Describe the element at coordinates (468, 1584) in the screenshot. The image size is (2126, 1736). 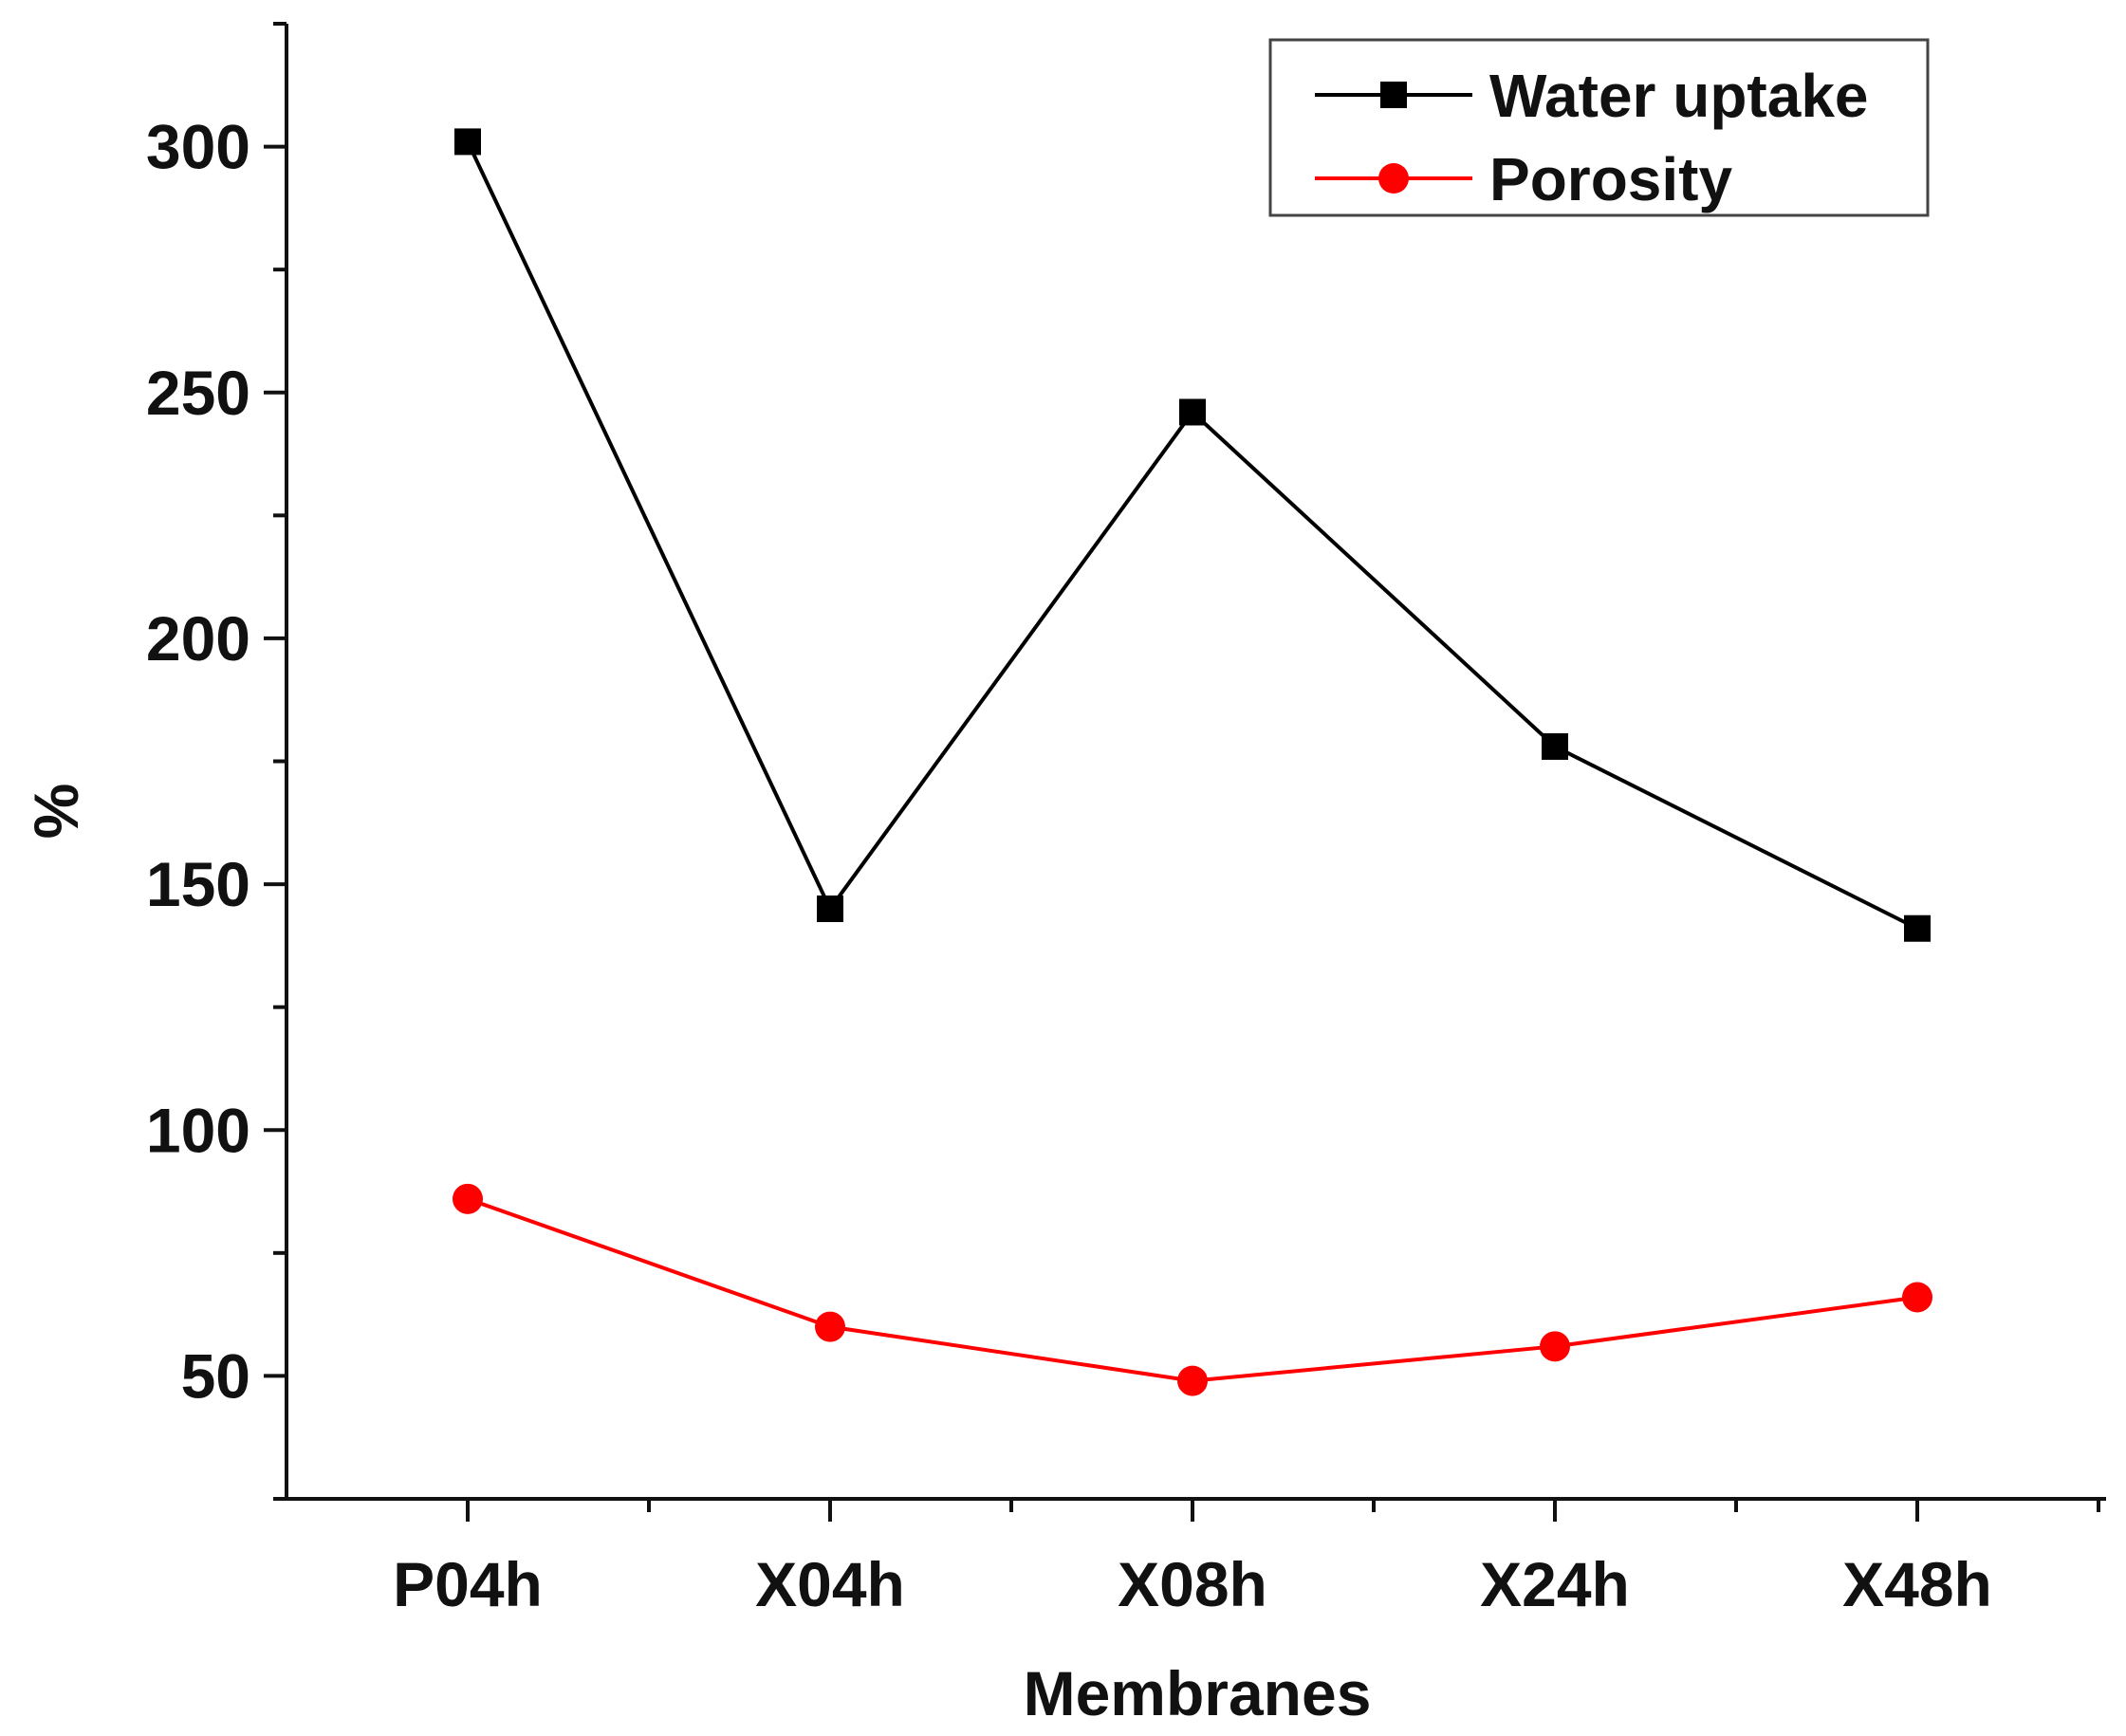
I see `x-tick-label: P04h` at that location.